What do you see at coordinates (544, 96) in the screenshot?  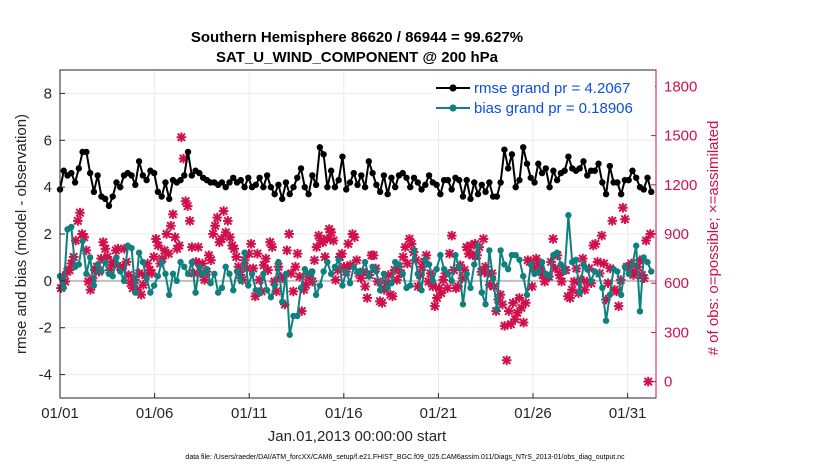 I see `legend-box` at bounding box center [544, 96].